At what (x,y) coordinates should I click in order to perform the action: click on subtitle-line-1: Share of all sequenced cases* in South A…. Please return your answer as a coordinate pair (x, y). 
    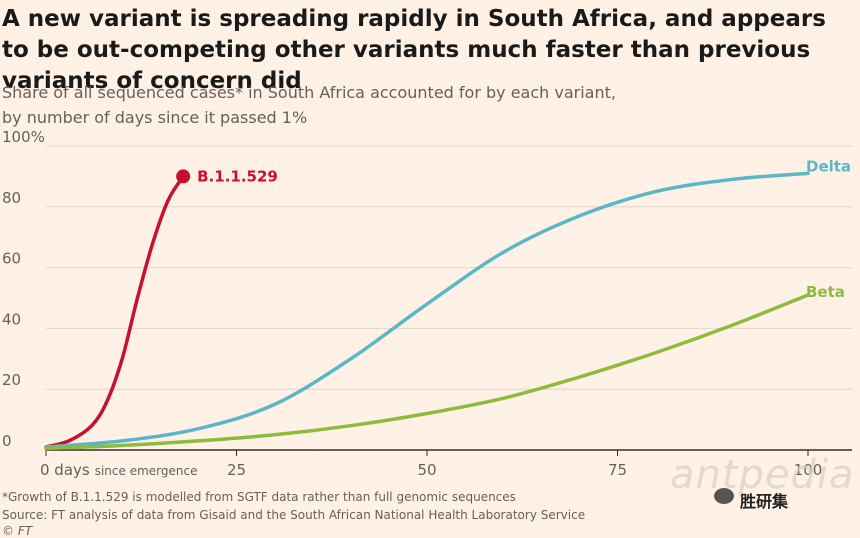
    Looking at the image, I should click on (309, 92).